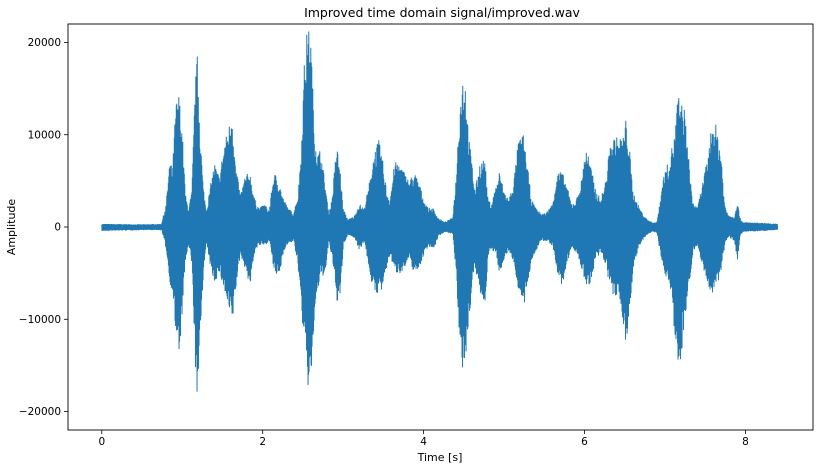 The width and height of the screenshot is (818, 469). What do you see at coordinates (11, 227) in the screenshot?
I see `y-axis-label: Amplitude` at bounding box center [11, 227].